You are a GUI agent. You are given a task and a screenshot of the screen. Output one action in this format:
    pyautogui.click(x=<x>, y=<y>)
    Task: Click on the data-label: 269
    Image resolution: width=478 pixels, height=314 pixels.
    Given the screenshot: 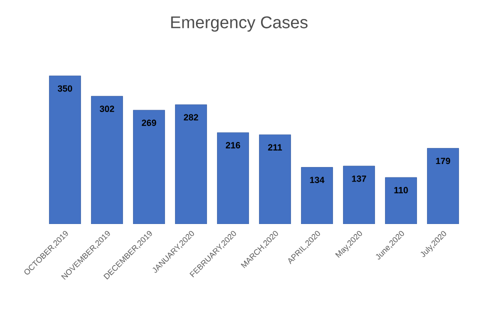 What is the action you would take?
    pyautogui.click(x=149, y=123)
    